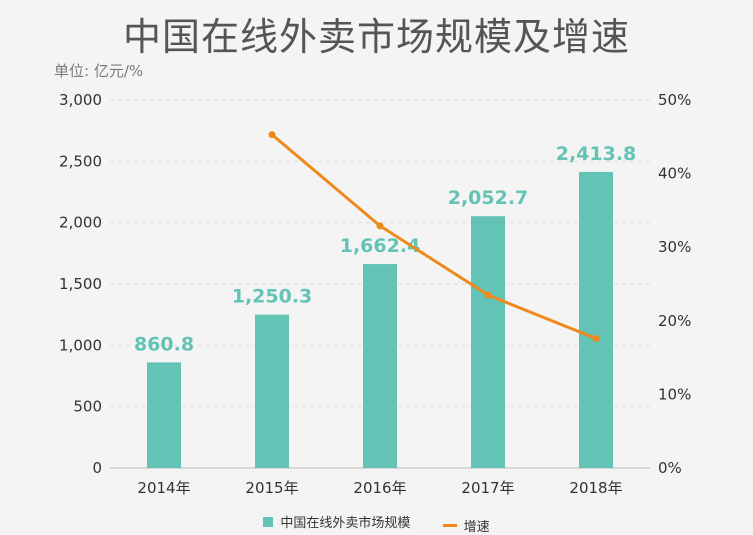 The width and height of the screenshot is (753, 535). Describe the element at coordinates (80, 284) in the screenshot. I see `y-left-tick-label: 1,500` at that location.